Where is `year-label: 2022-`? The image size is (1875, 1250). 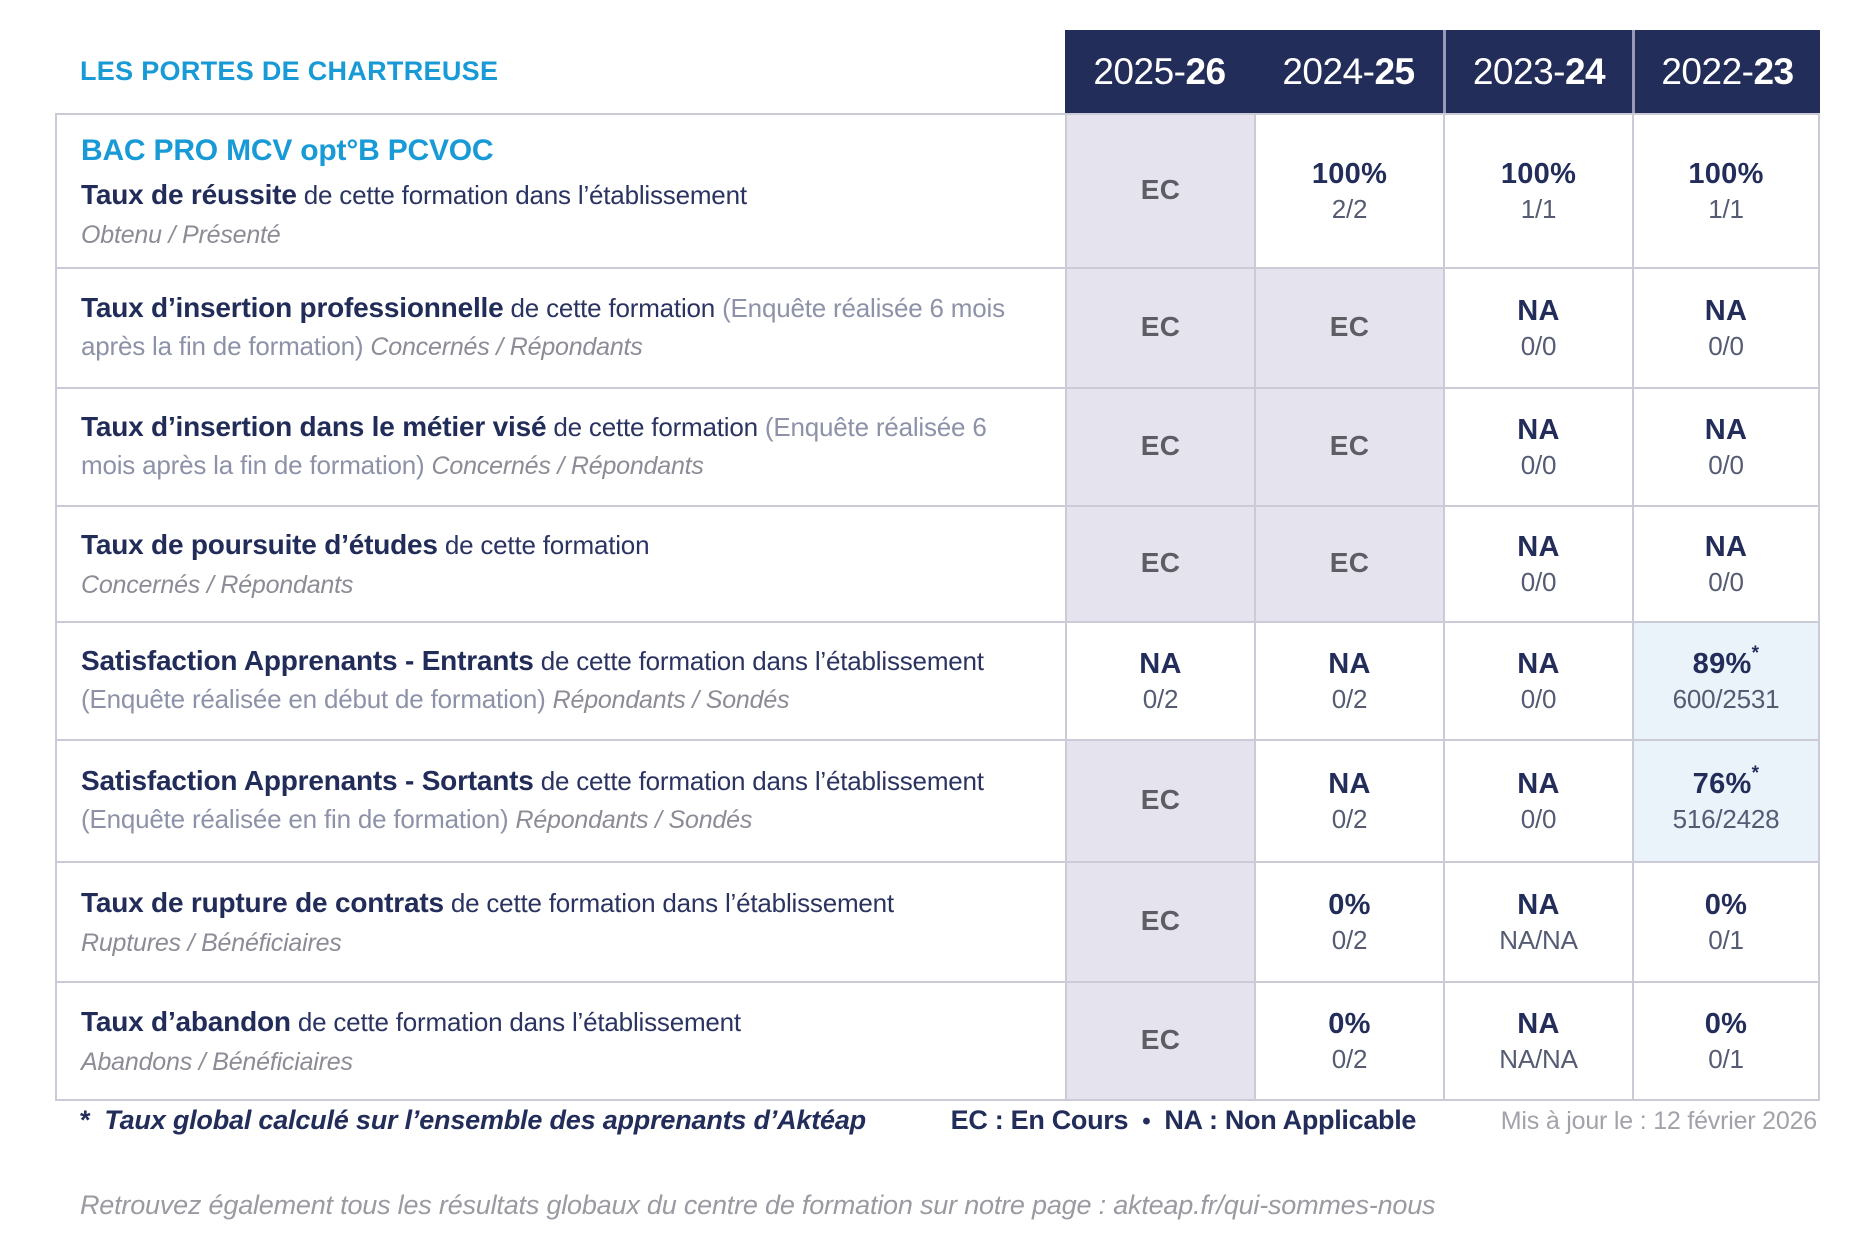
year-label: 2022- is located at coordinates (1707, 71).